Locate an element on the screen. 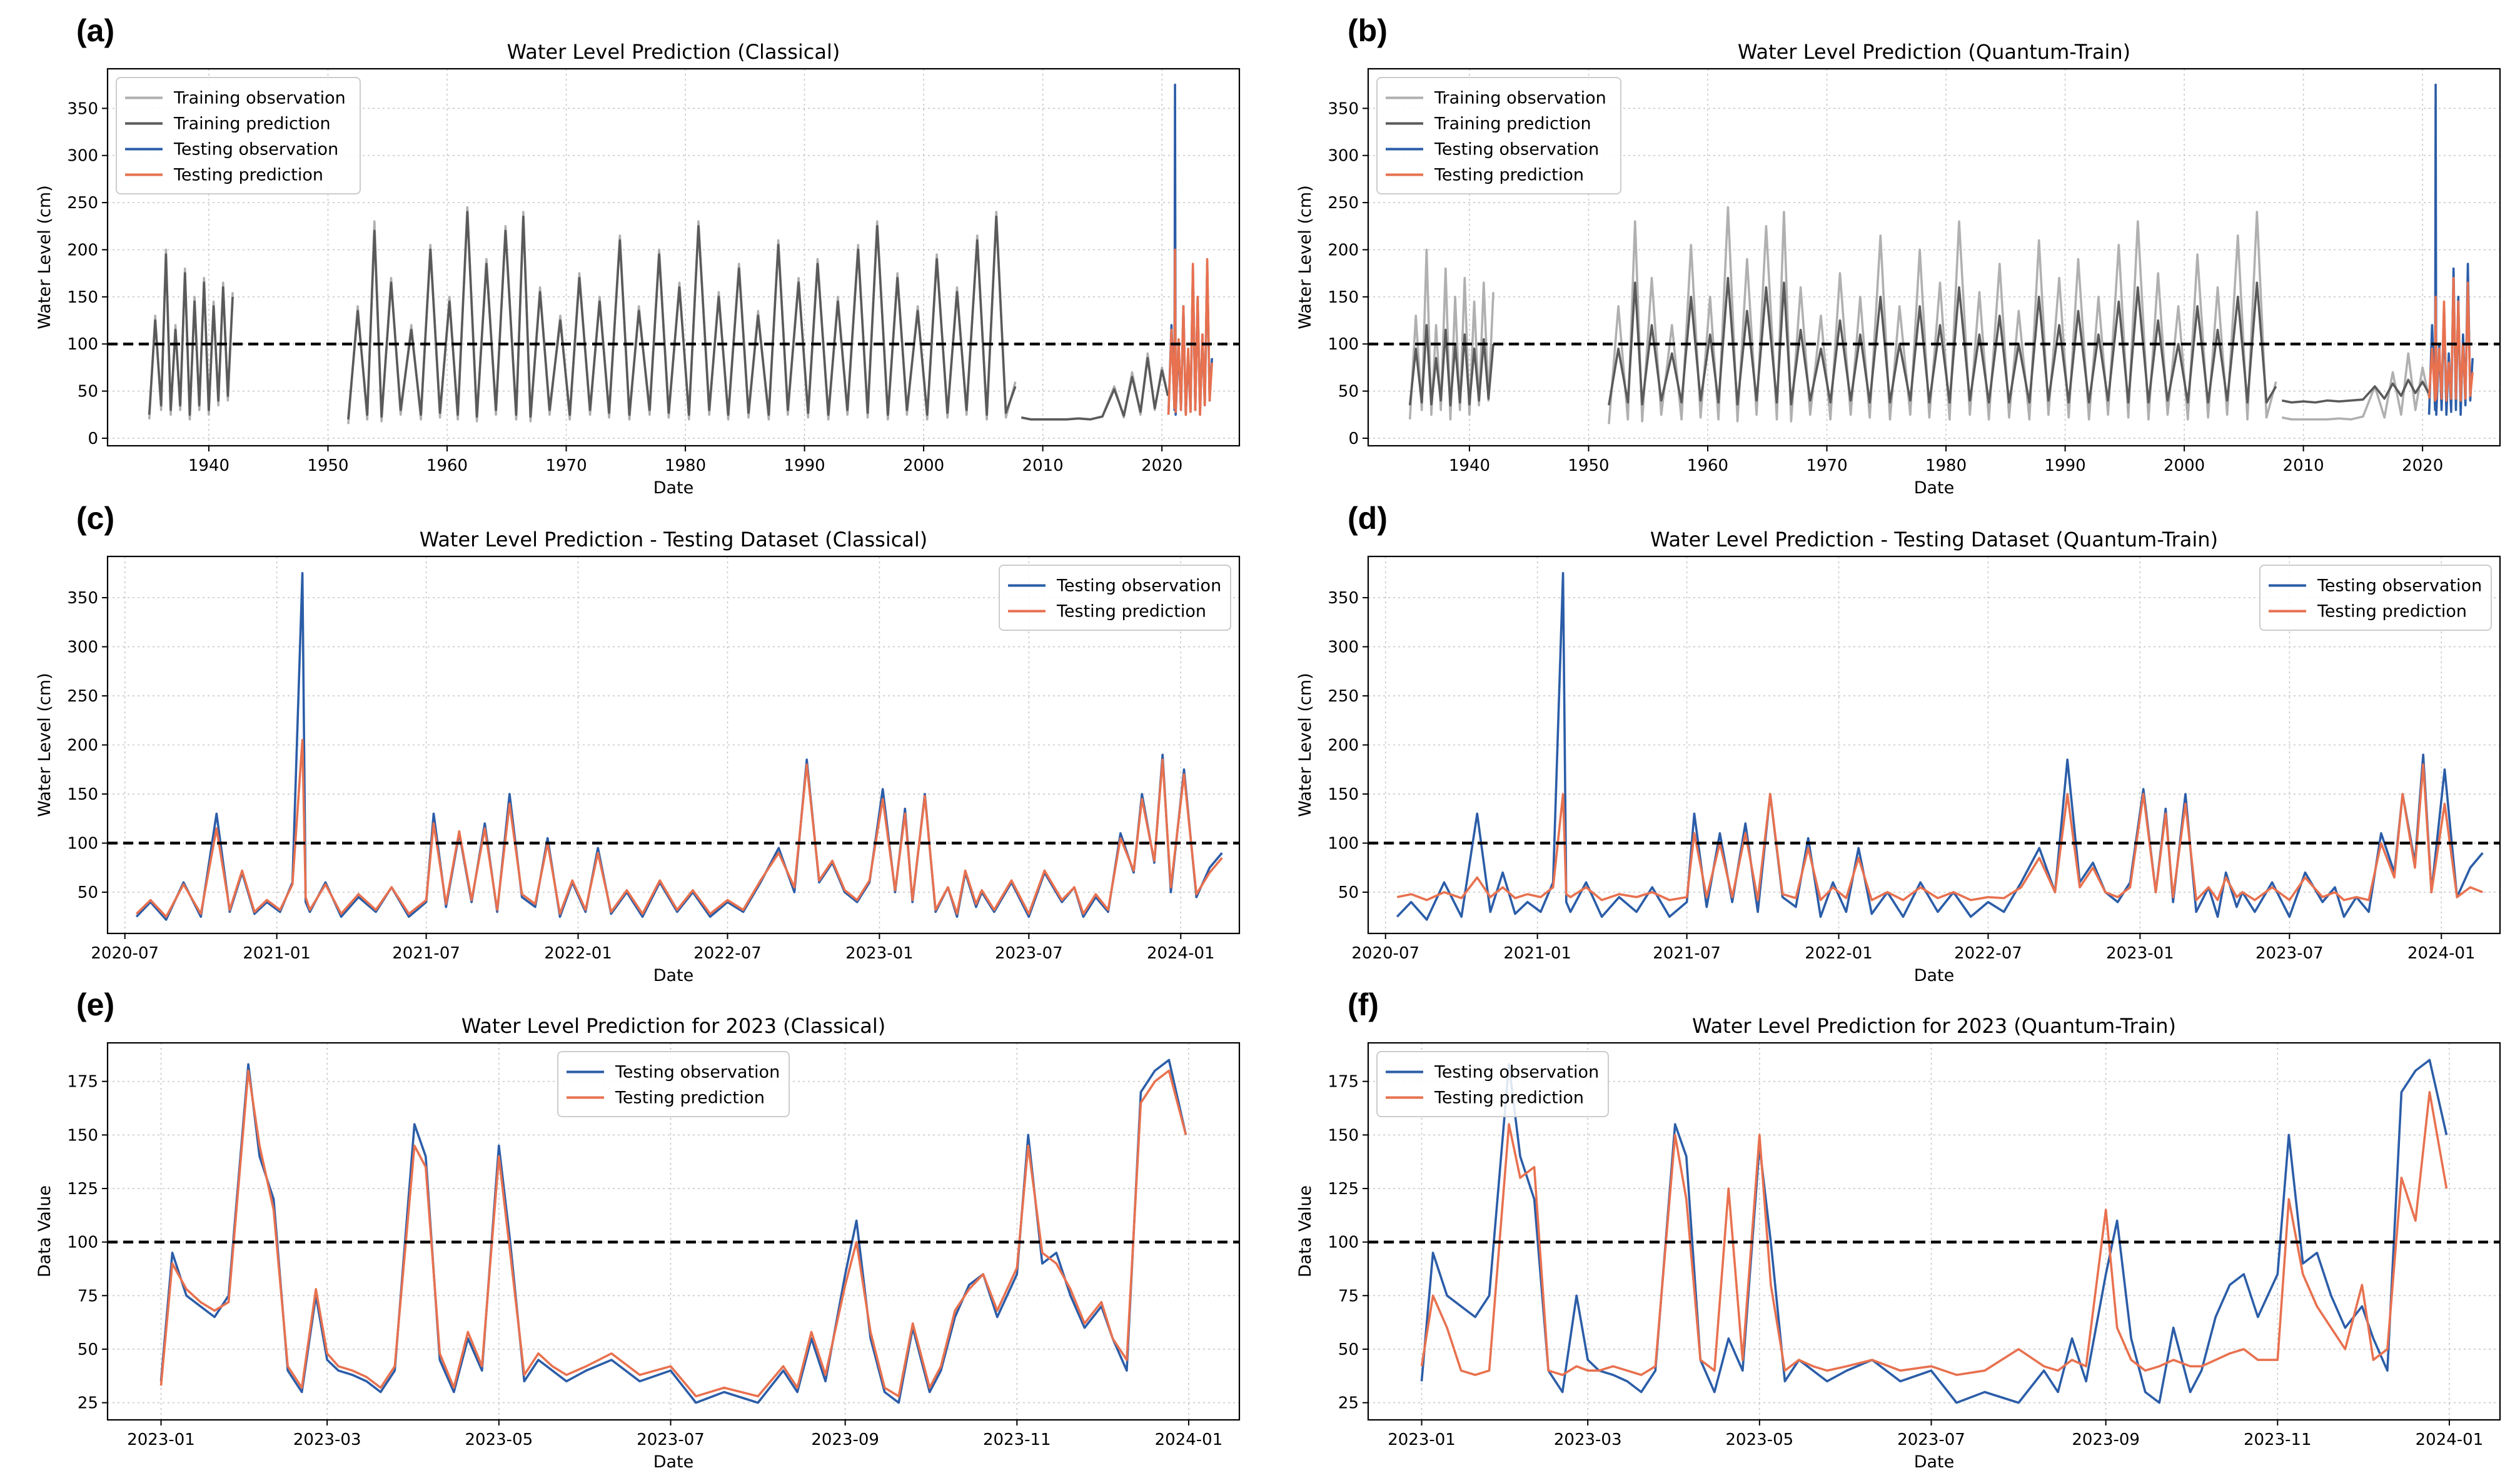  legend-entry: Training observation is located at coordinates (1520, 98).